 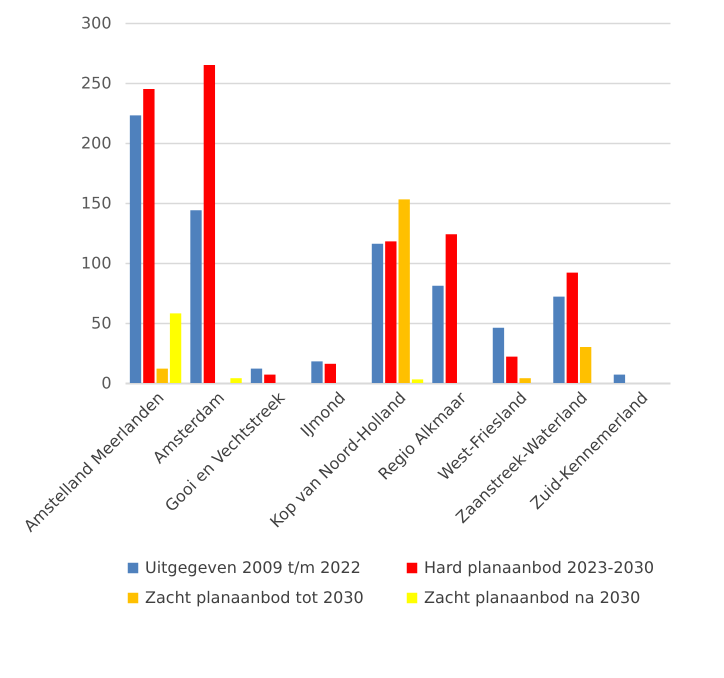 I want to click on y-tick-label: 50, so click(x=101, y=323).